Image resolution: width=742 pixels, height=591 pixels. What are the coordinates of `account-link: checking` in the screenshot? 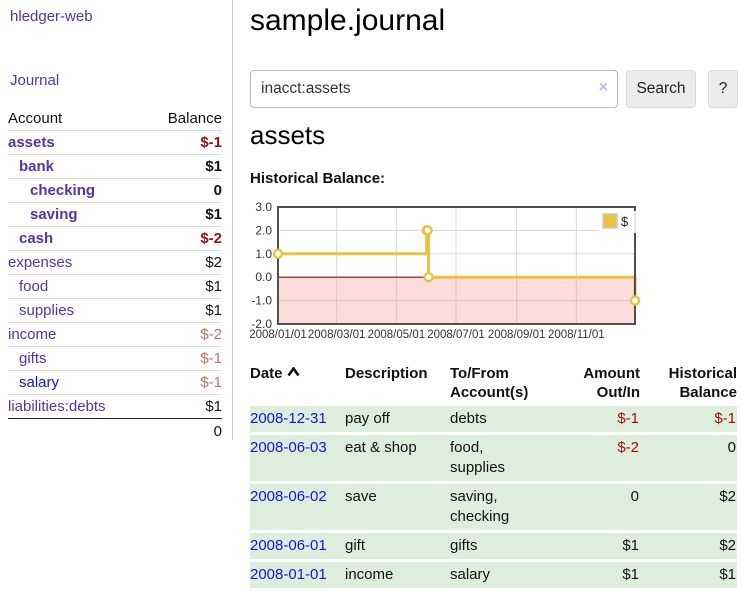 It's located at (63, 190).